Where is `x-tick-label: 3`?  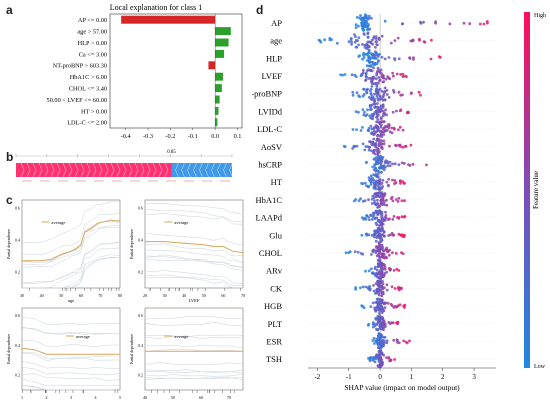 x-tick-label: 3 is located at coordinates (71, 397).